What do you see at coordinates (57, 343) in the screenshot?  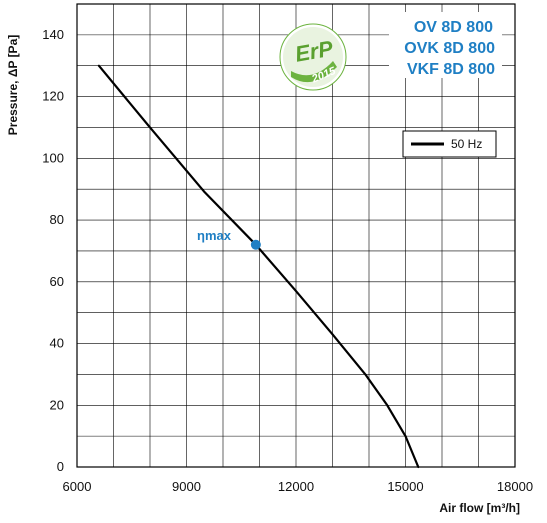 I see `y-tick-label: 40` at bounding box center [57, 343].